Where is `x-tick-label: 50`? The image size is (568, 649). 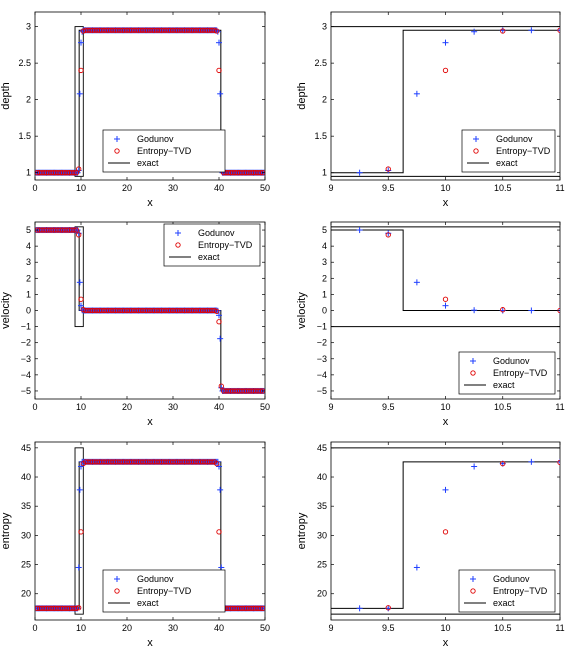
x-tick-label: 50 is located at coordinates (265, 628).